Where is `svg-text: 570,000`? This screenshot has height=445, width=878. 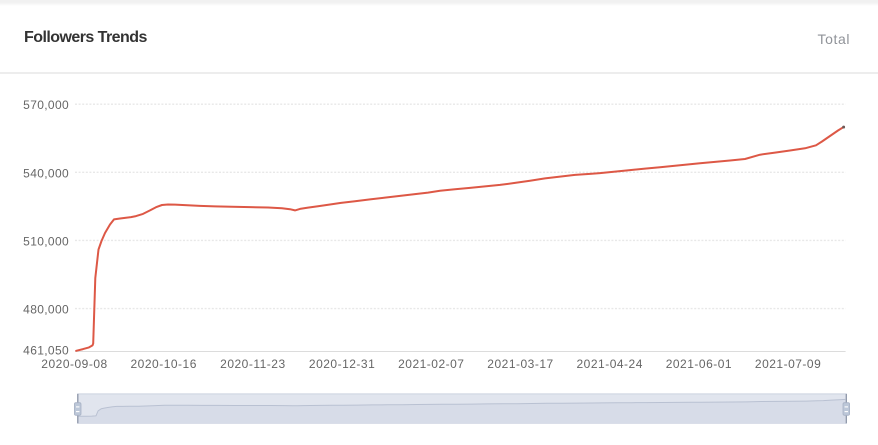 svg-text: 570,000 is located at coordinates (46, 105).